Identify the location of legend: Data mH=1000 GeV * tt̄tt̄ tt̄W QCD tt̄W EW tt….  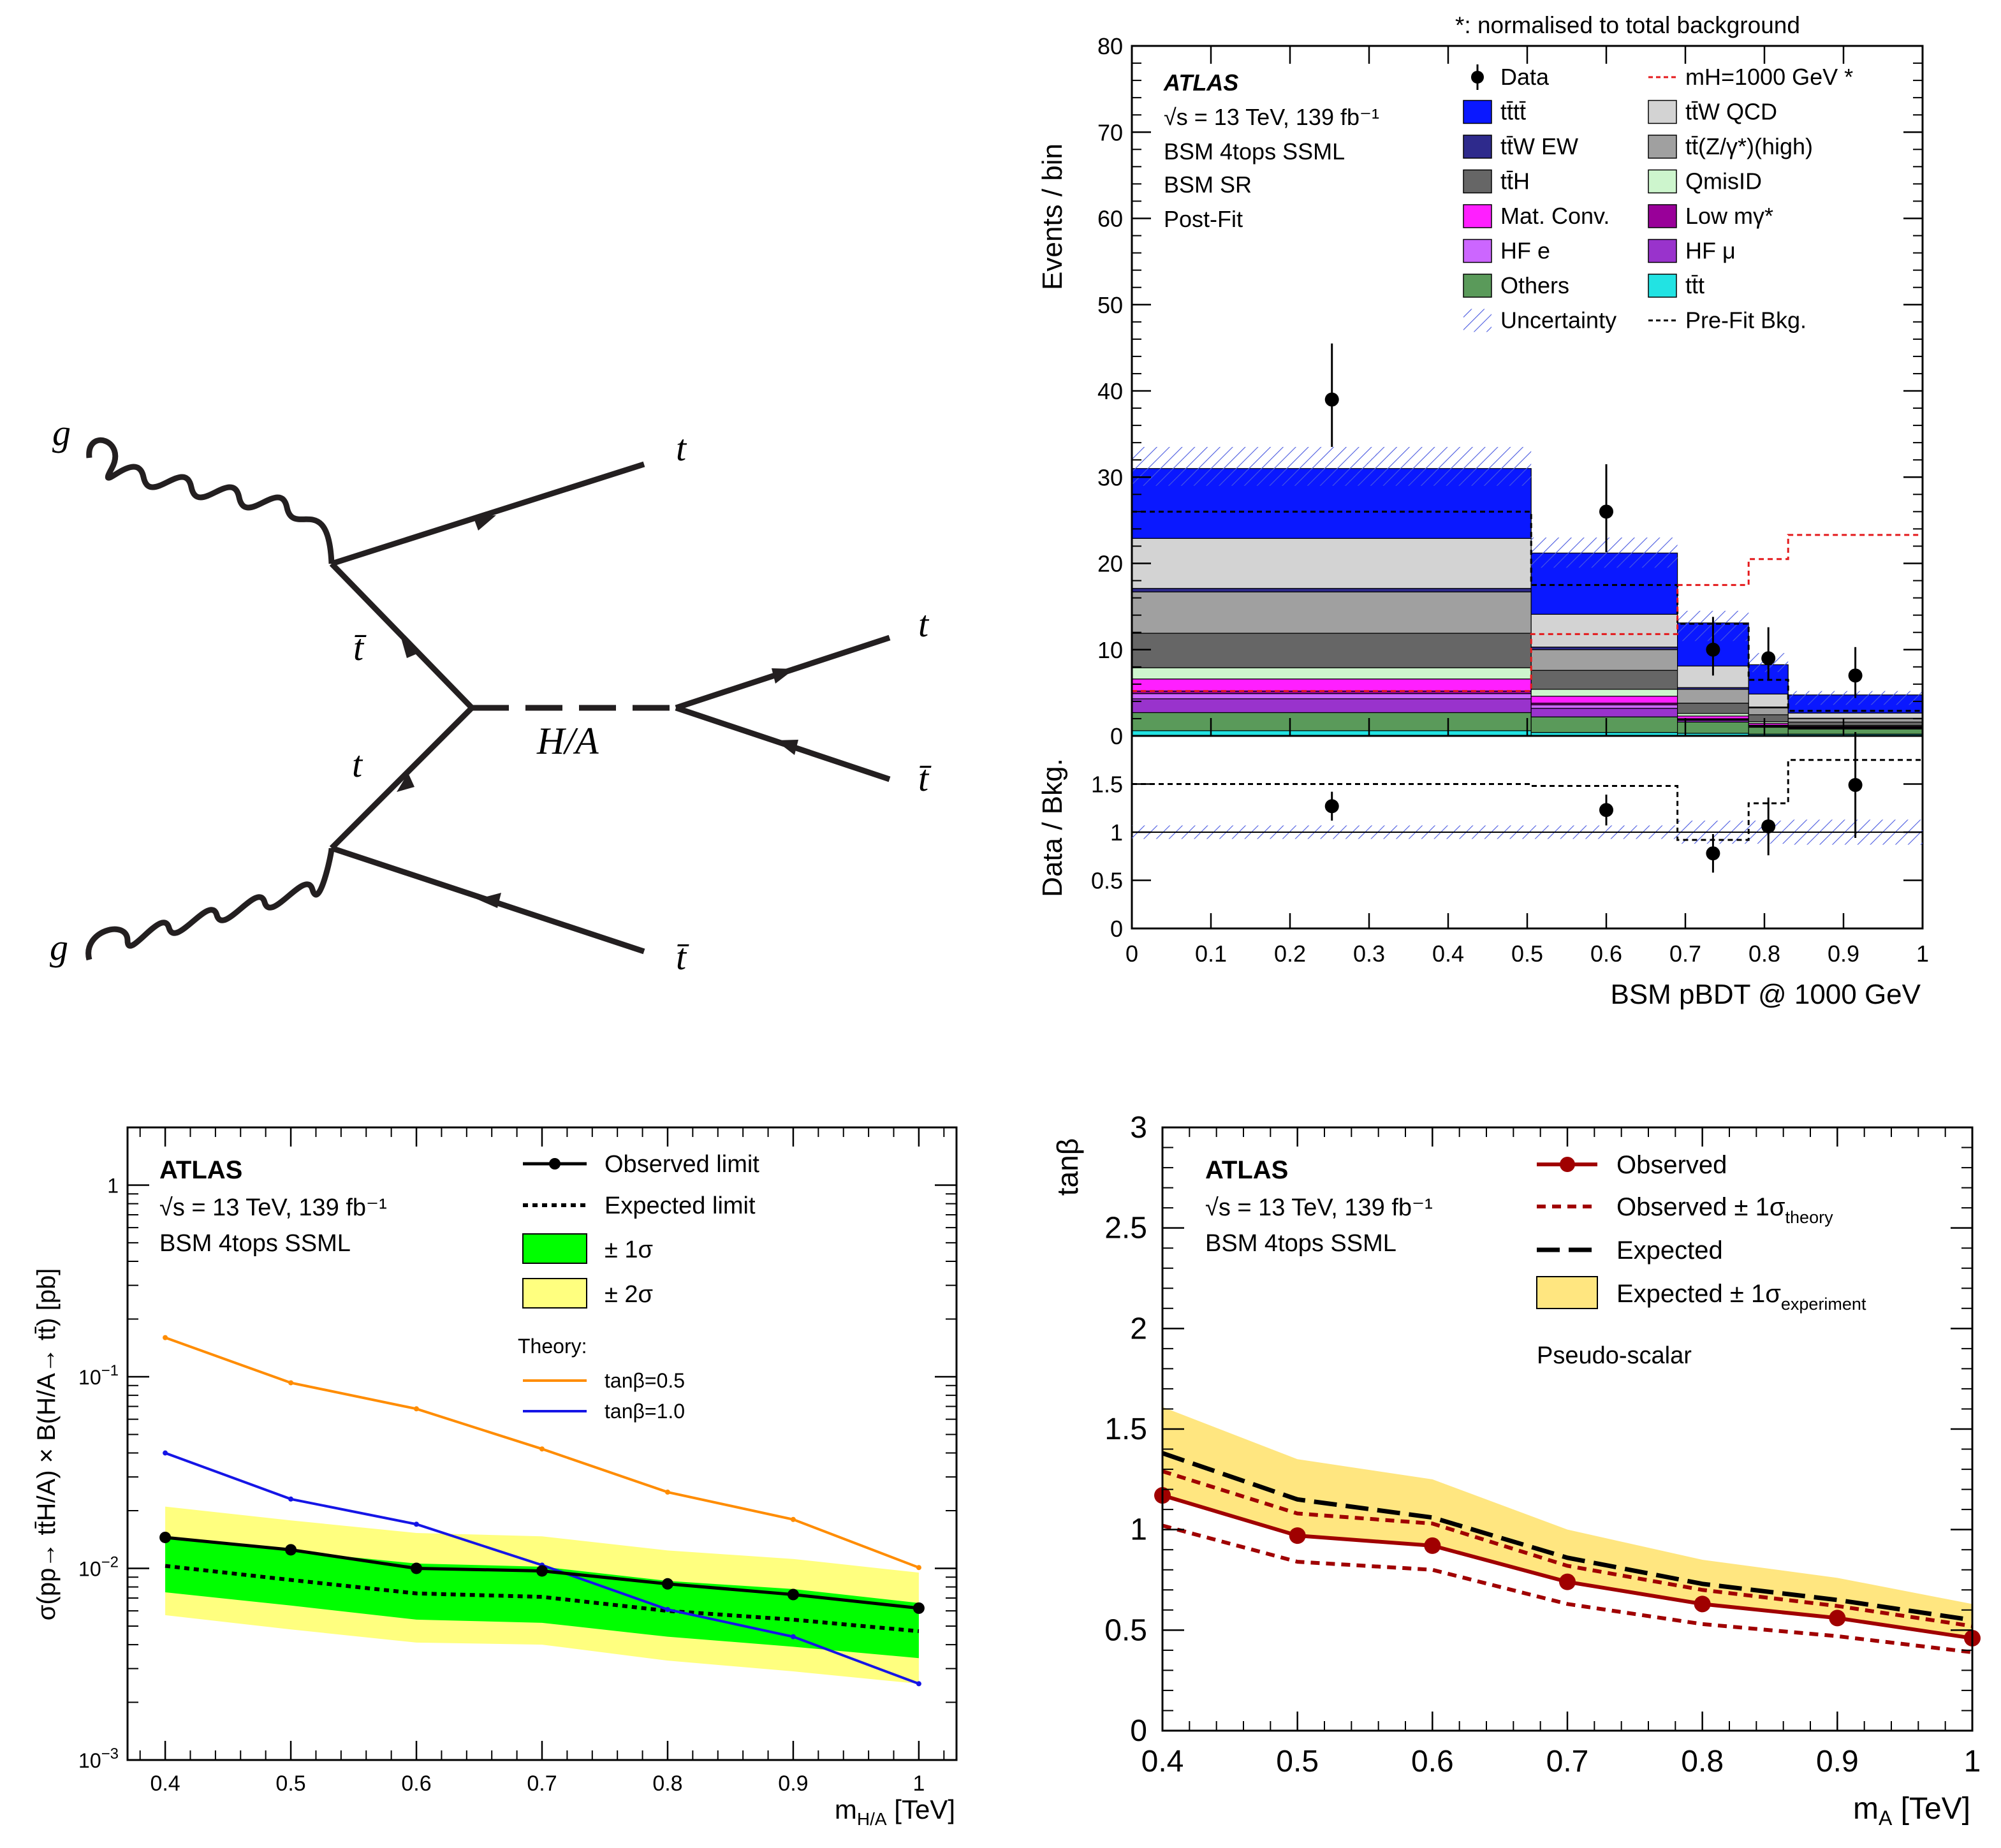
(1658, 199).